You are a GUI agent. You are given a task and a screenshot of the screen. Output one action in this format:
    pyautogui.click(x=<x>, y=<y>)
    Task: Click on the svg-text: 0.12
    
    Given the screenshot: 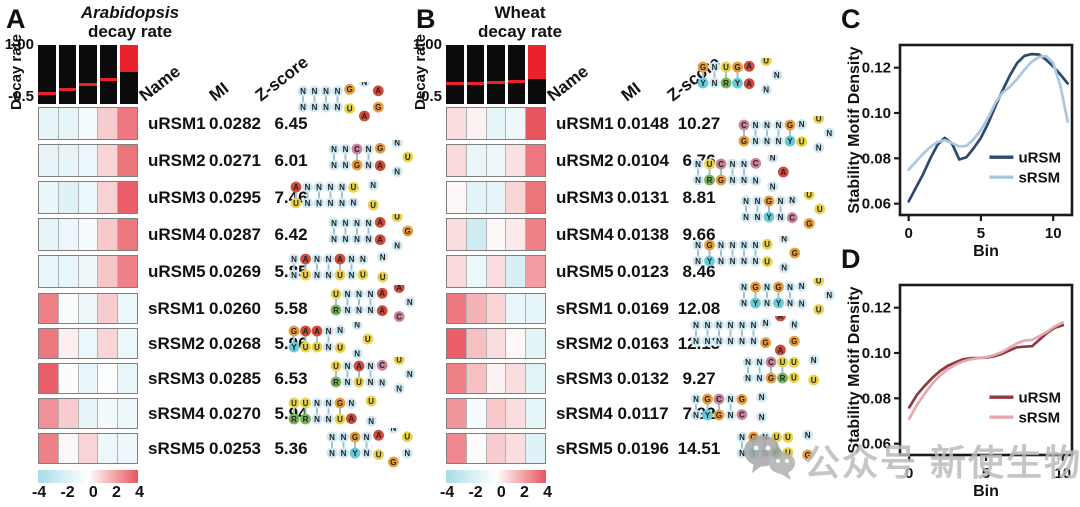 What is the action you would take?
    pyautogui.click(x=876, y=68)
    